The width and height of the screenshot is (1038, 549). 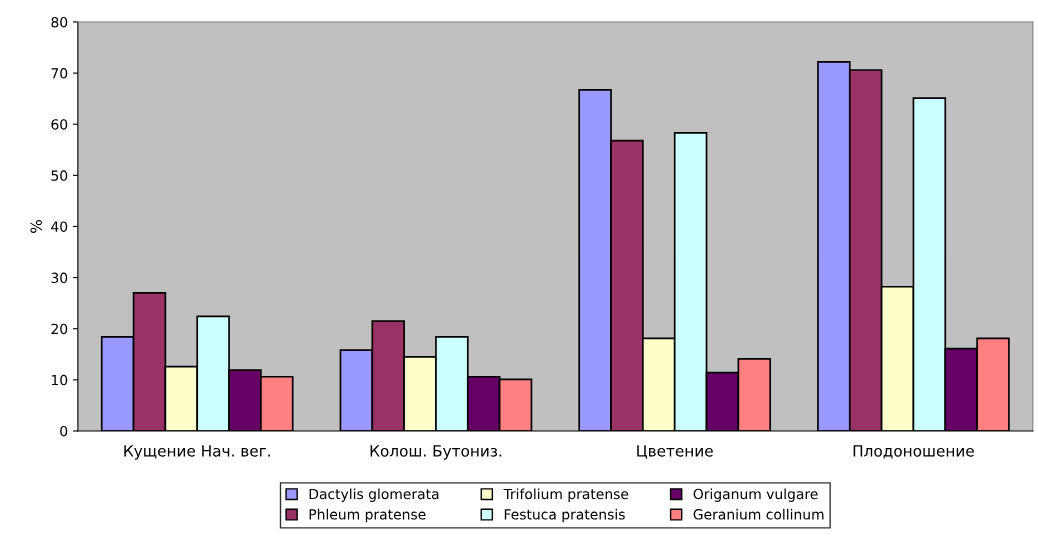 What do you see at coordinates (59, 278) in the screenshot?
I see `y-tick-label: 30` at bounding box center [59, 278].